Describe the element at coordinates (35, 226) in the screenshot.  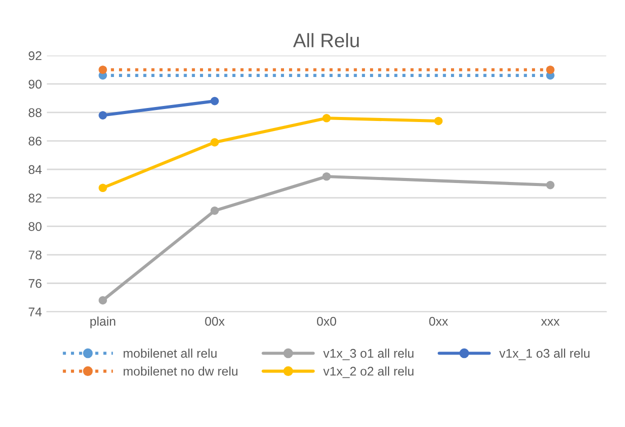
I see `y-tick-label: 80` at that location.